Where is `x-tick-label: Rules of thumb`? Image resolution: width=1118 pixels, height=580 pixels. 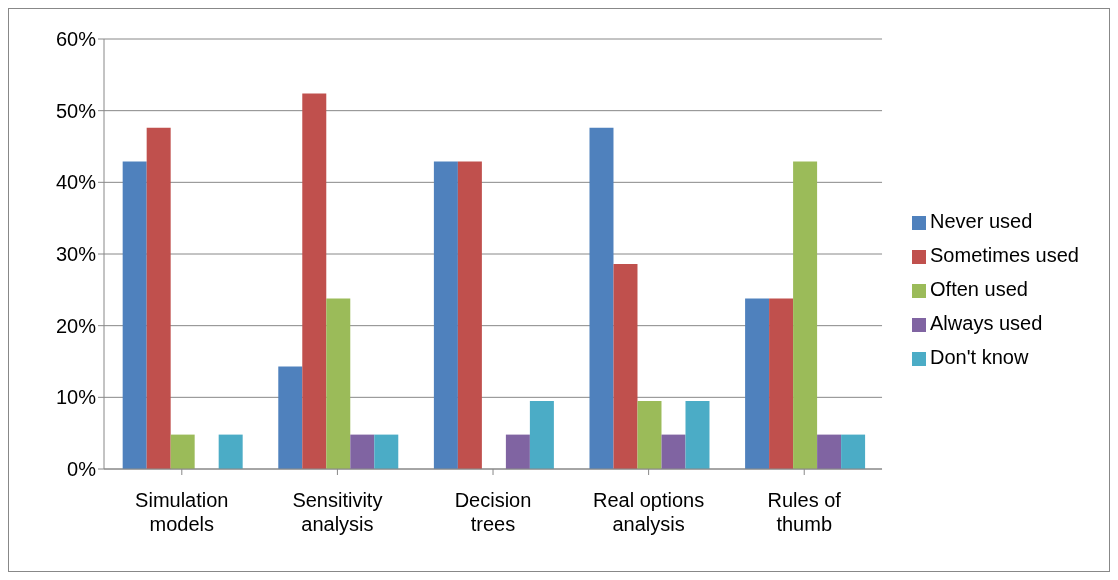 x-tick-label: Rules of thumb is located at coordinates (804, 512).